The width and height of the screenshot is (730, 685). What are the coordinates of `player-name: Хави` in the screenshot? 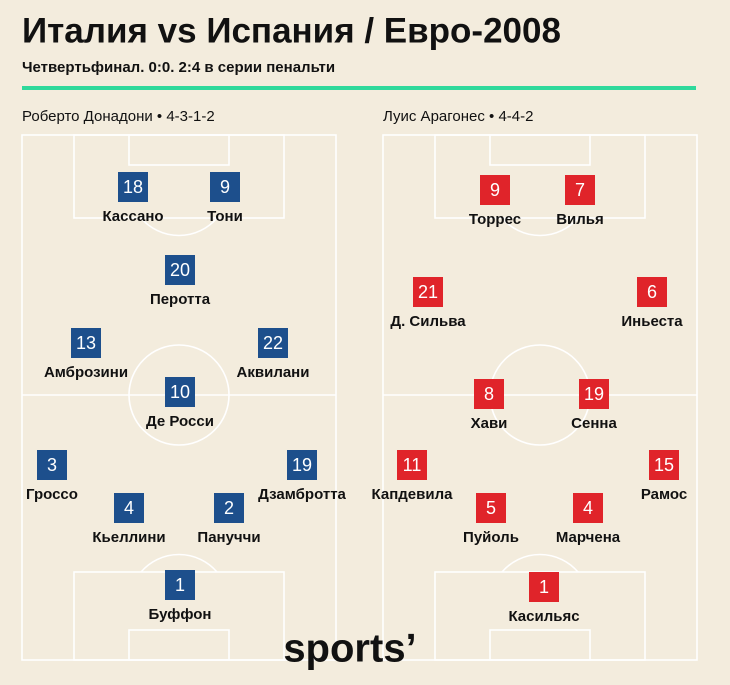 It's located at (489, 423).